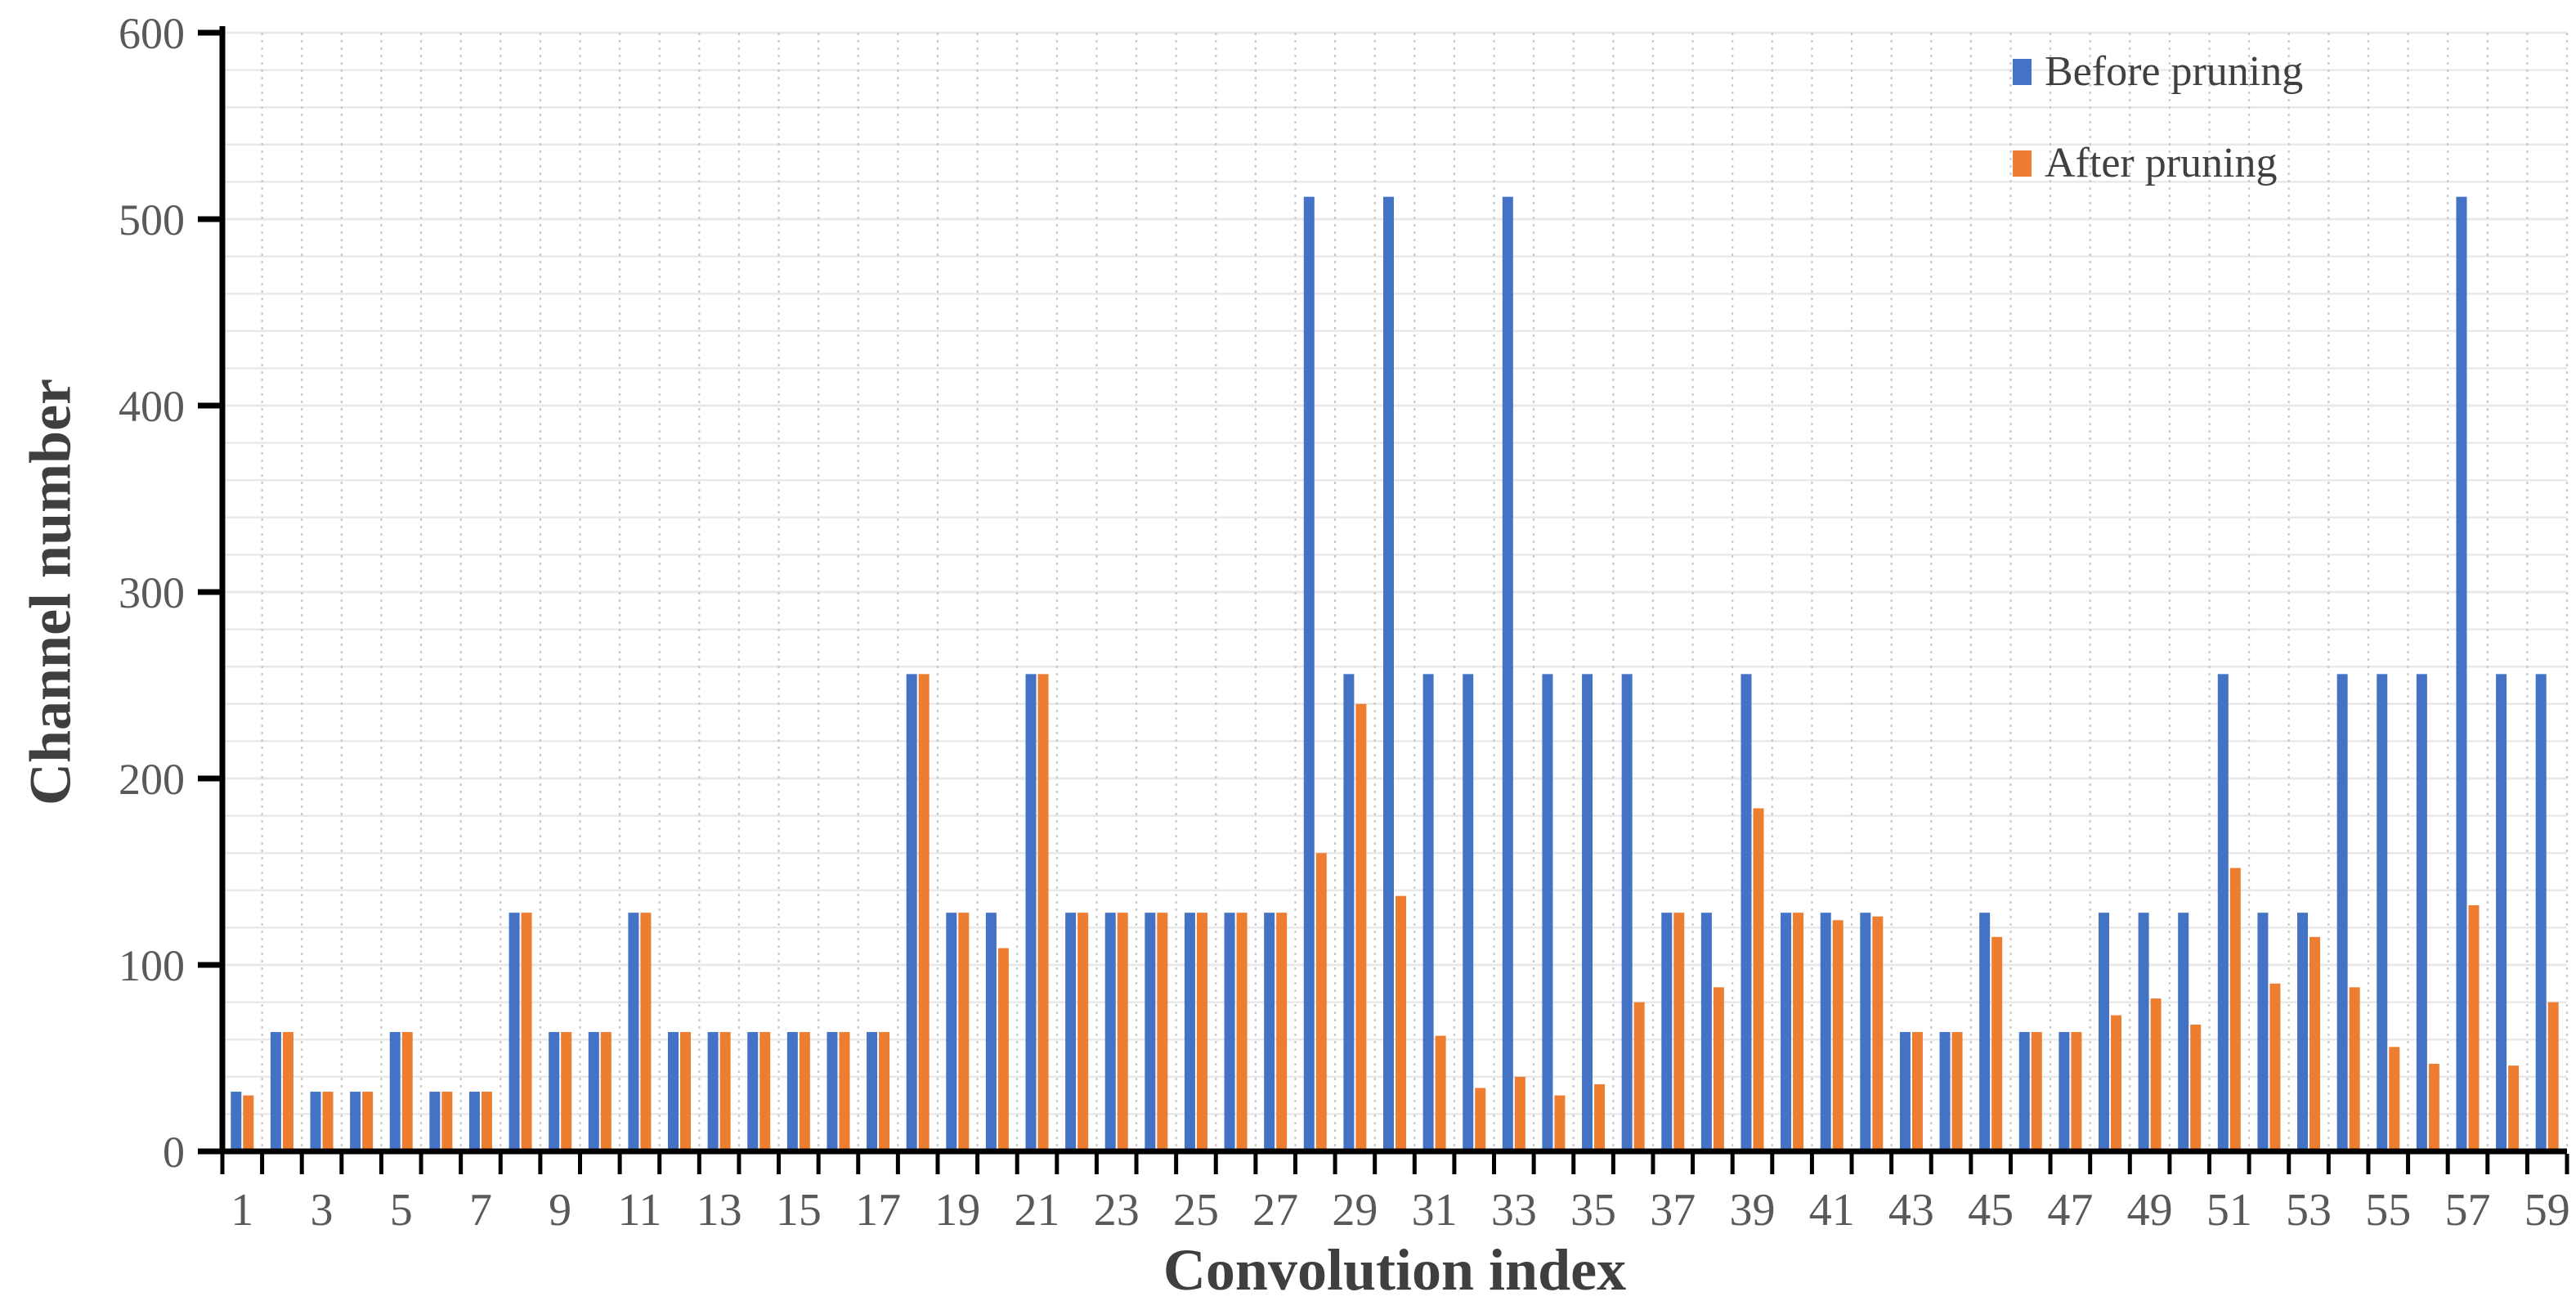  I want to click on x-tick-label: 53, so click(2309, 1210).